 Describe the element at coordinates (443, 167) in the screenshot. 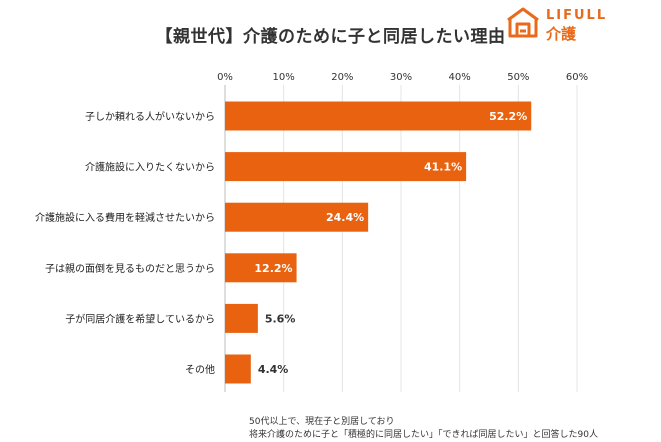

I see `data-label: 41.1%` at that location.